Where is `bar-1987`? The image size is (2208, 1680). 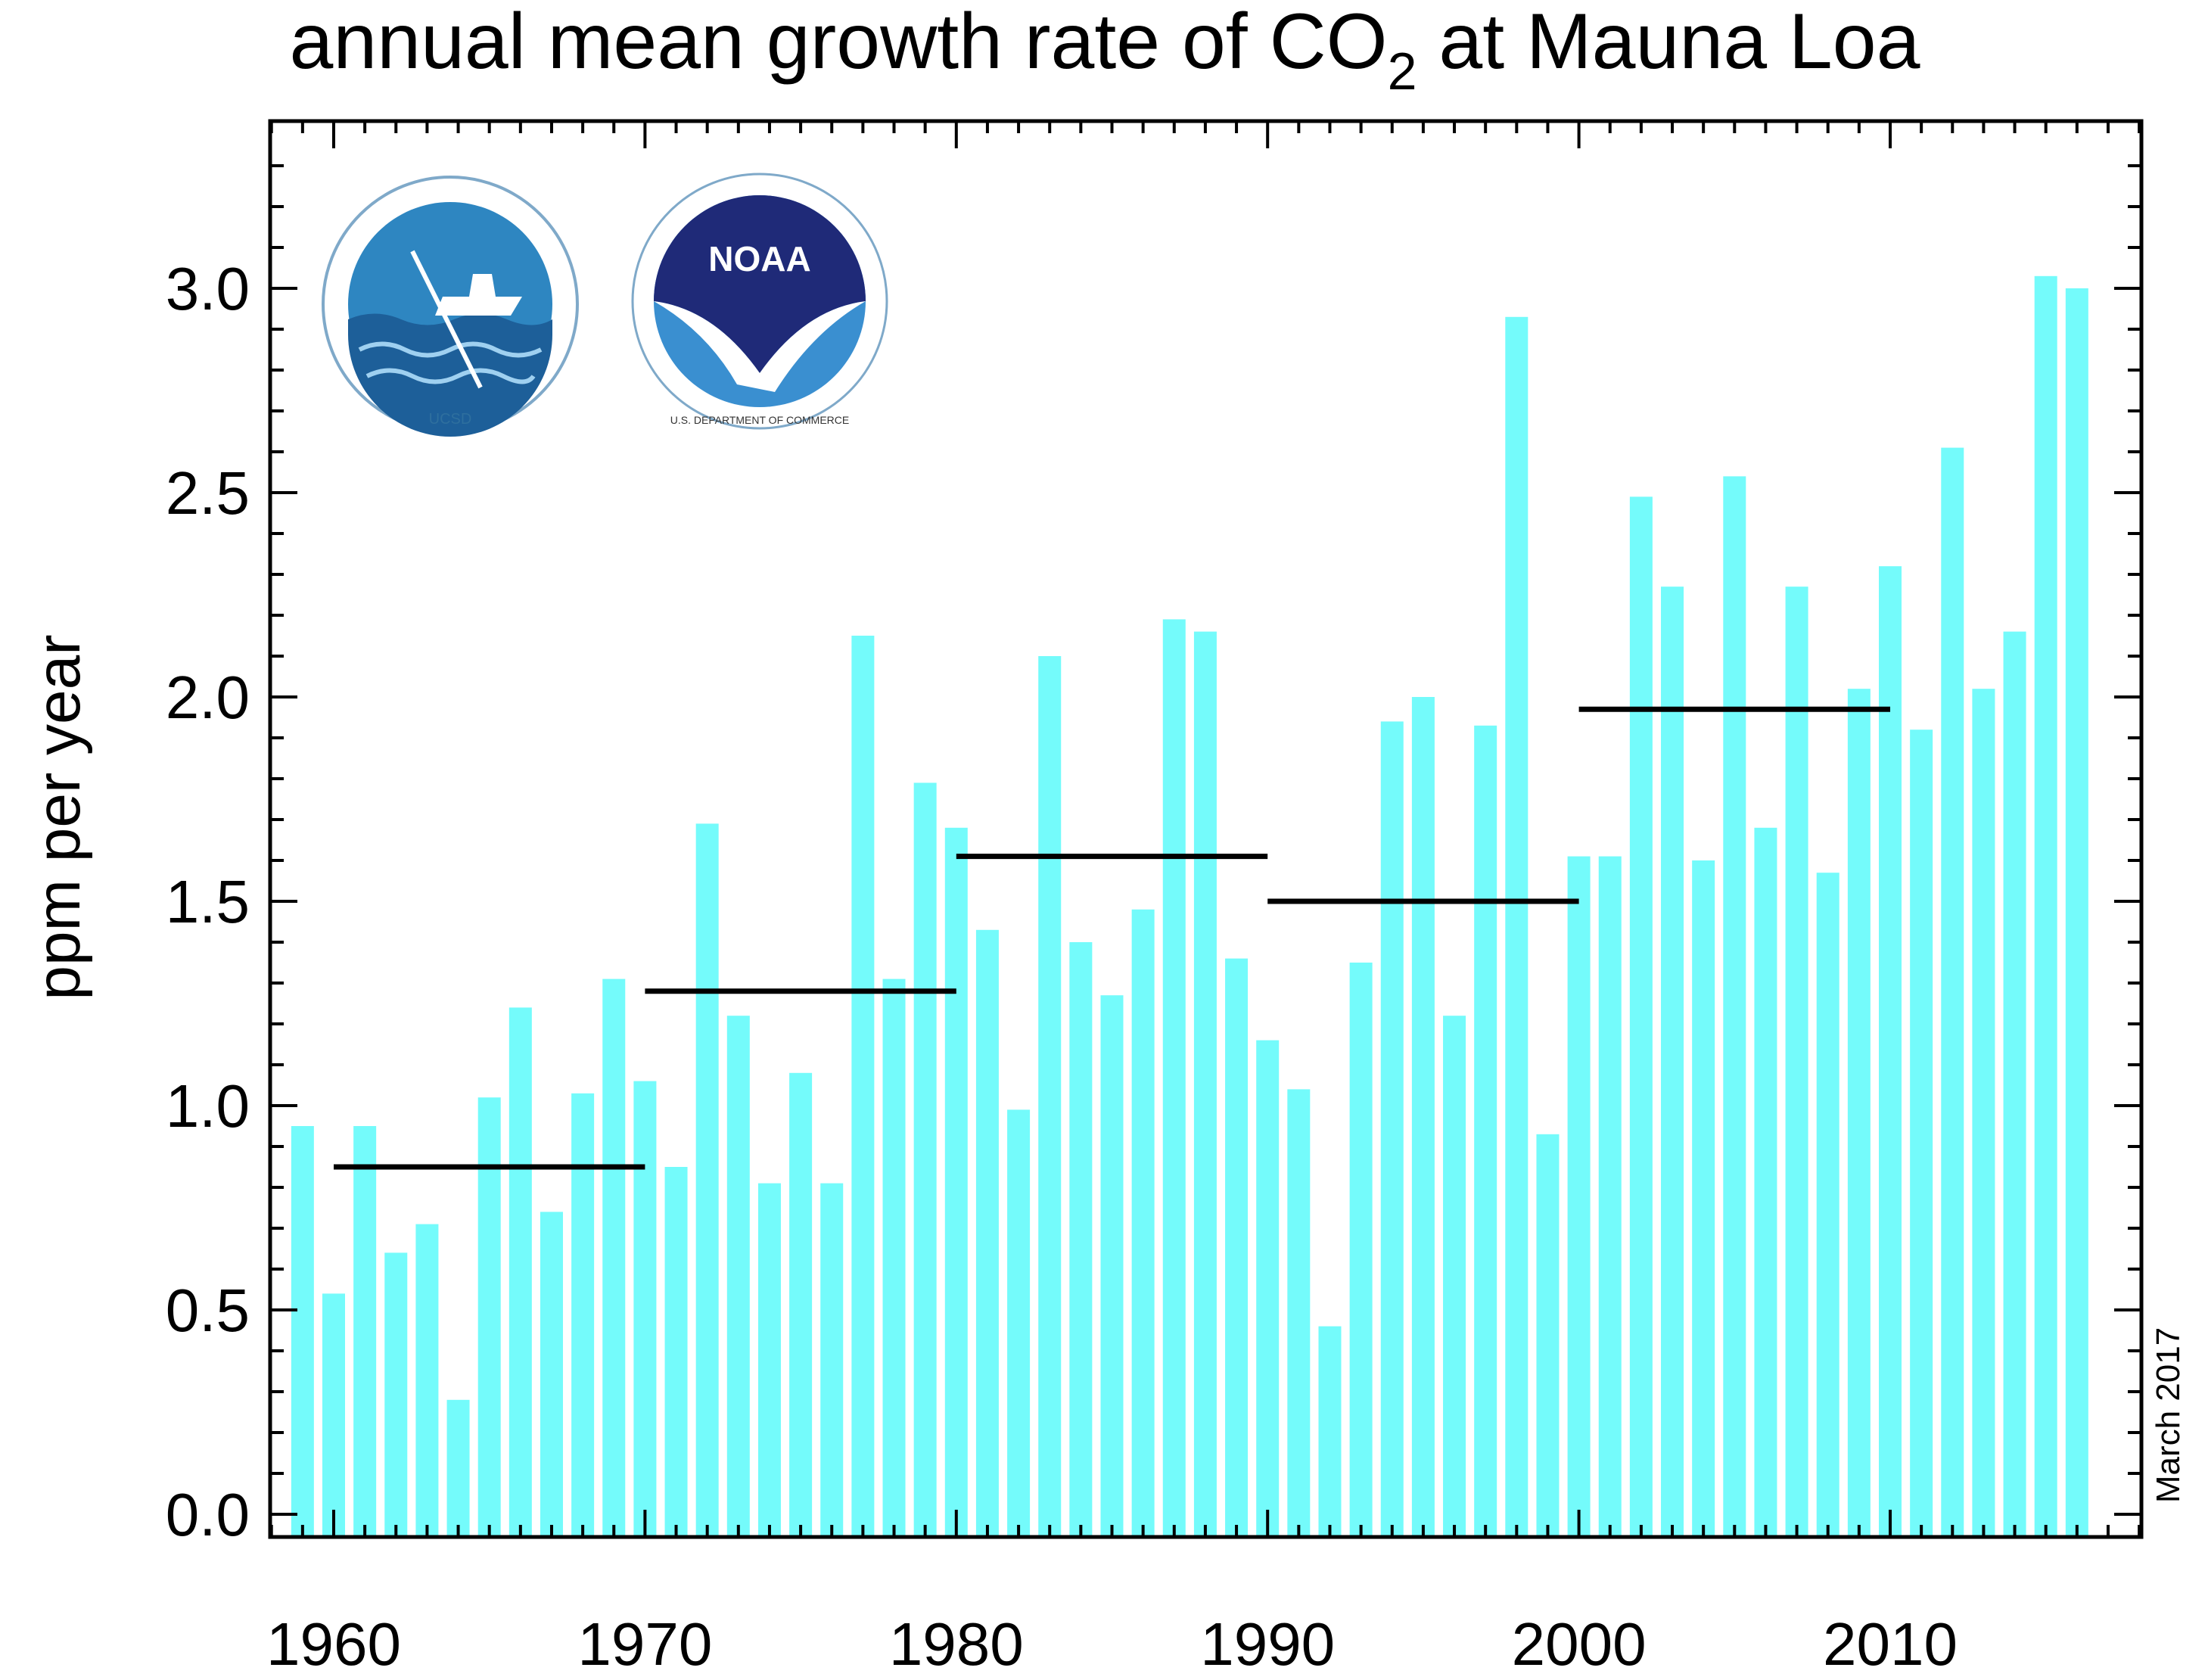
bar-1987 is located at coordinates (1174, 1078).